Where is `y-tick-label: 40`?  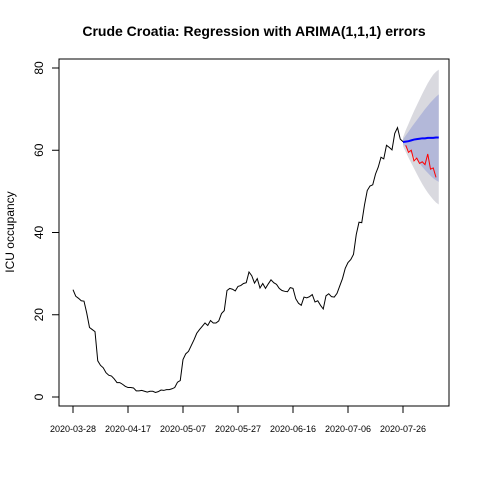
y-tick-label: 40 is located at coordinates (39, 233).